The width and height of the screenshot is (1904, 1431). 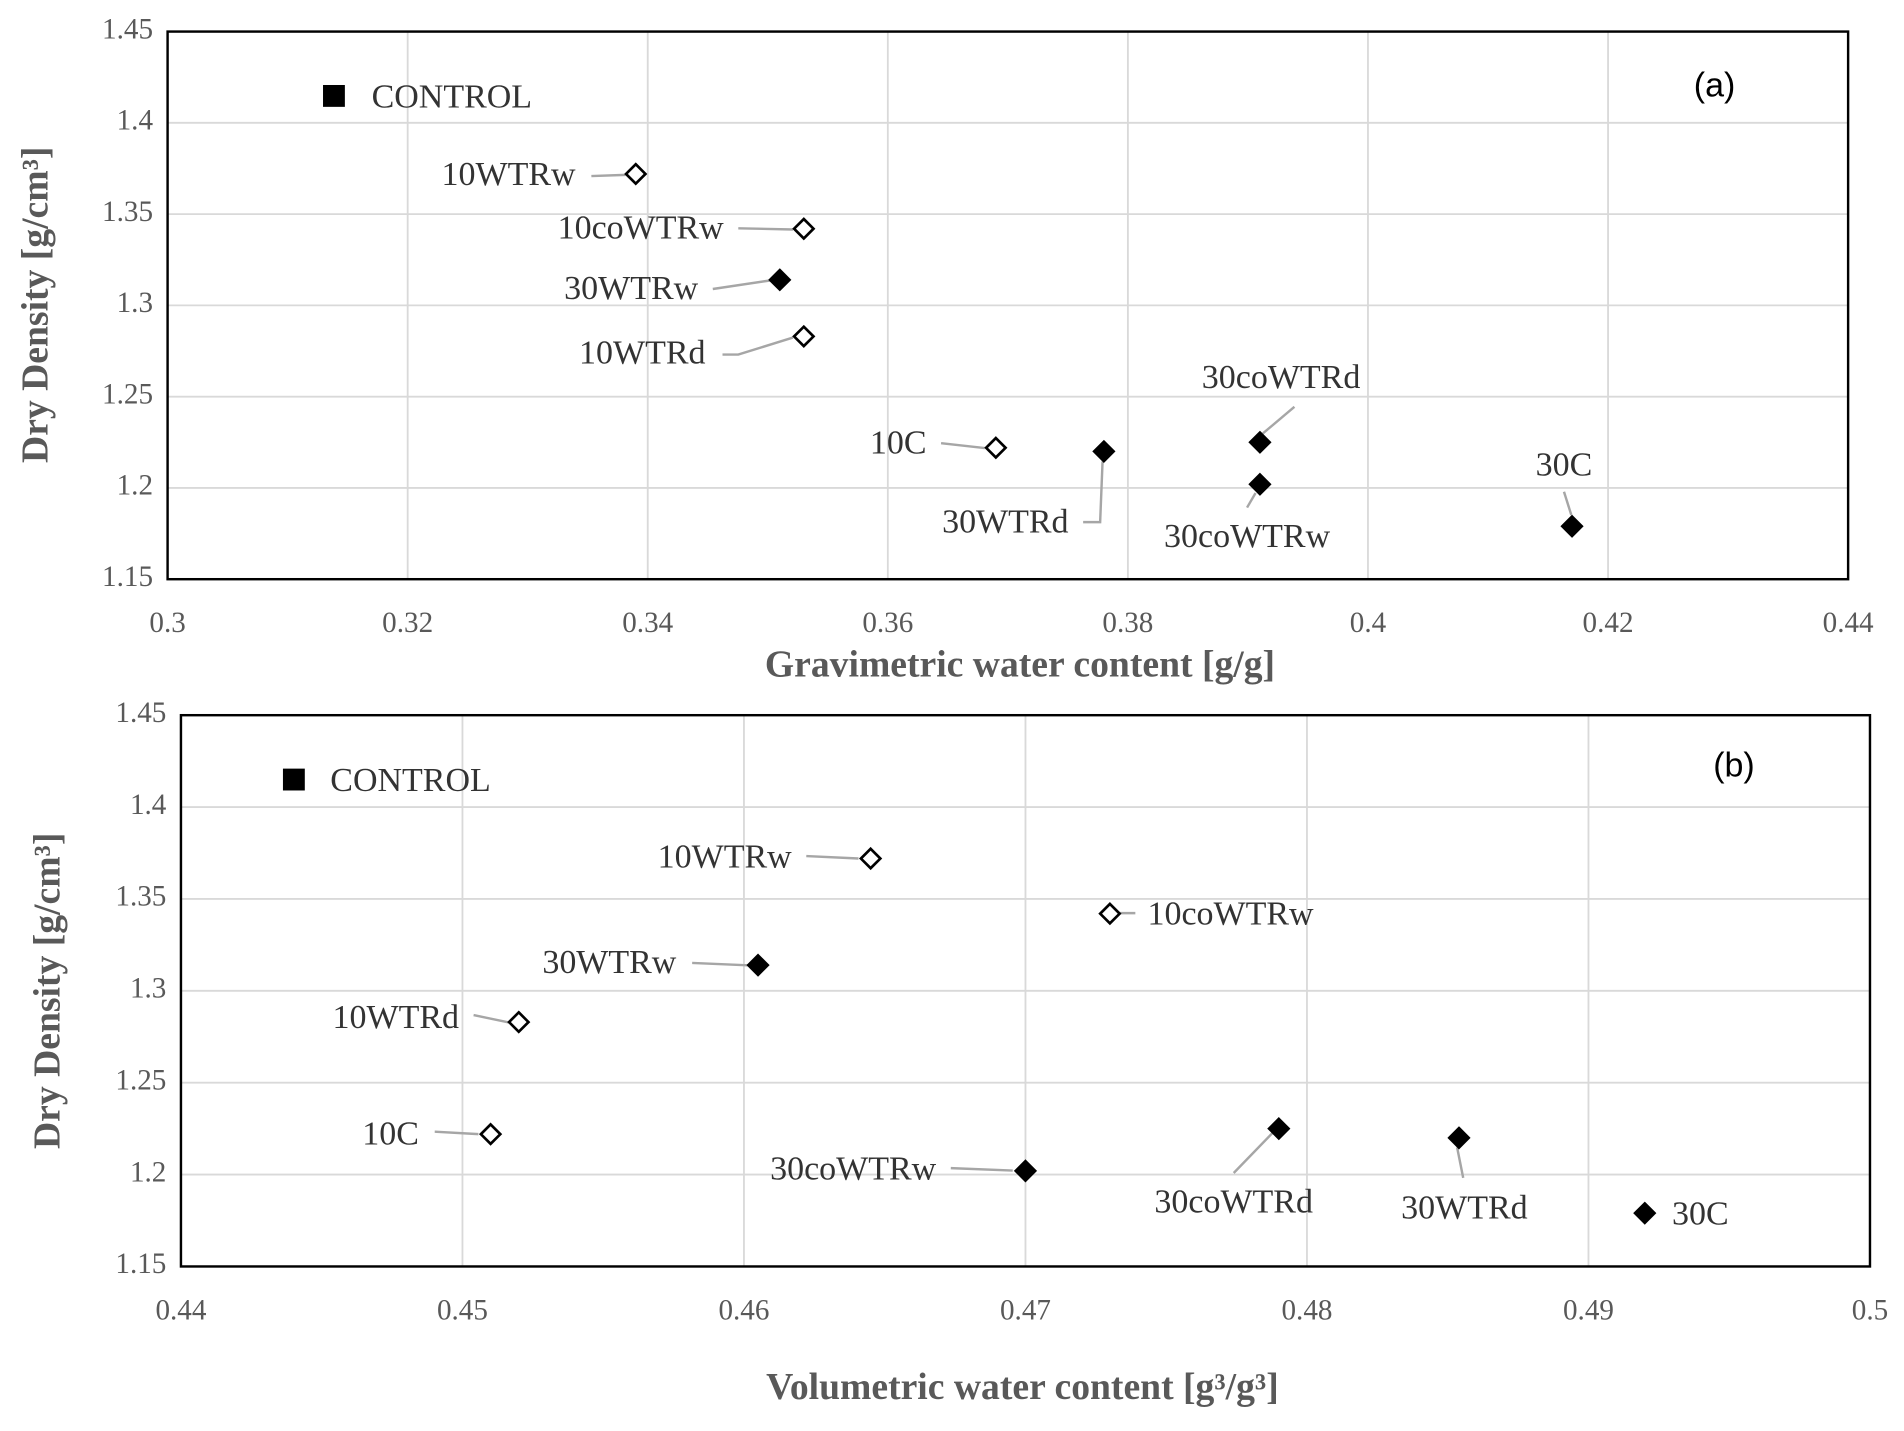 What do you see at coordinates (1608, 623) in the screenshot?
I see `x-tick-label: 0.42` at bounding box center [1608, 623].